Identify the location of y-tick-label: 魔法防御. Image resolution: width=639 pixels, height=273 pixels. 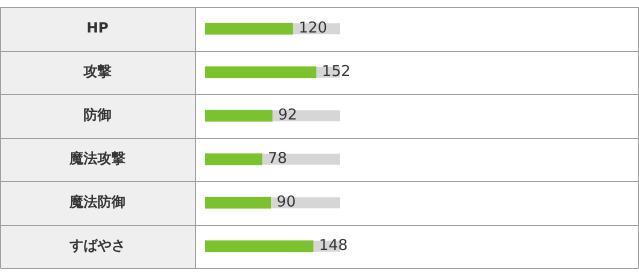
(97, 201).